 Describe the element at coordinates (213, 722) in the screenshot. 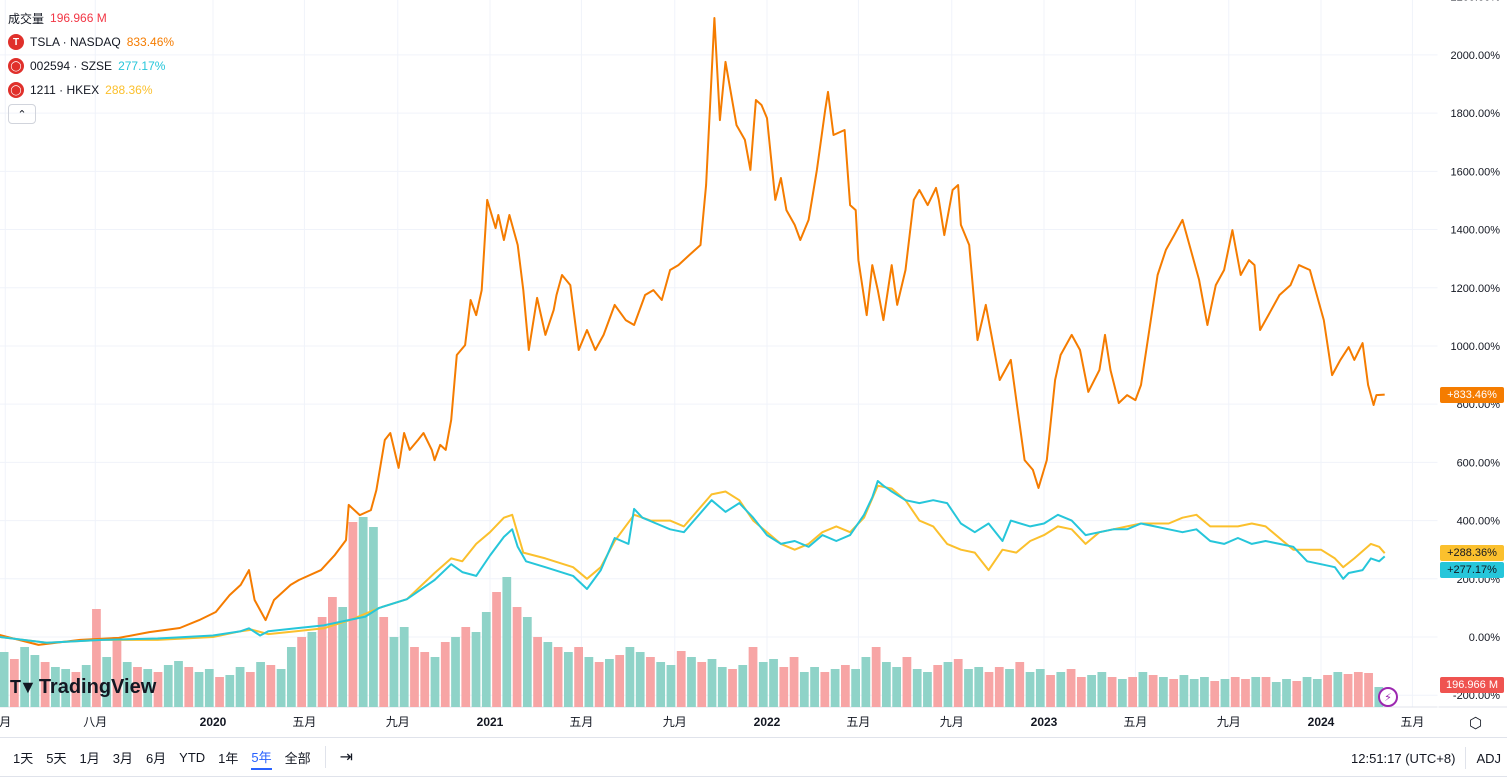

I see `x-tick-label: 2020` at that location.